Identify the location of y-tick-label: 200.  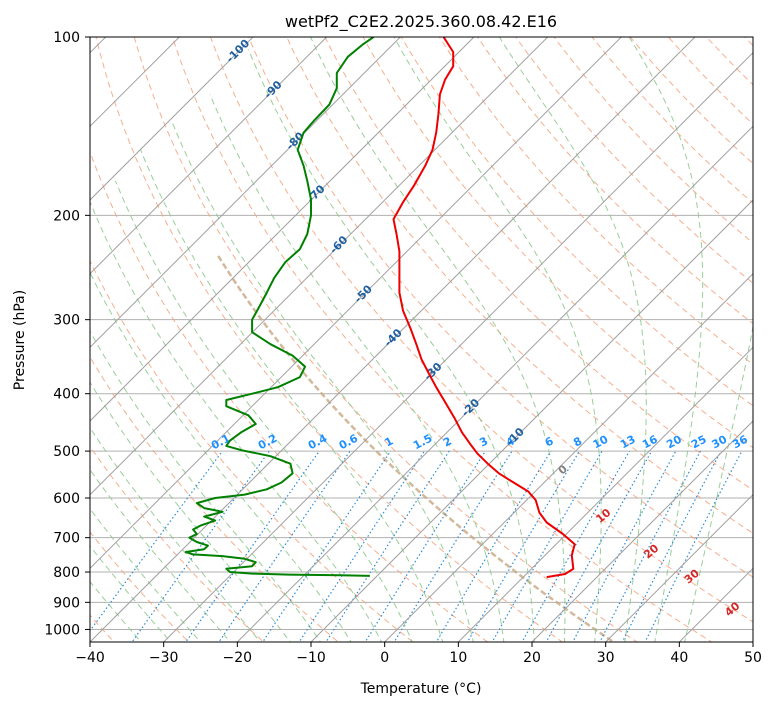
(66, 216).